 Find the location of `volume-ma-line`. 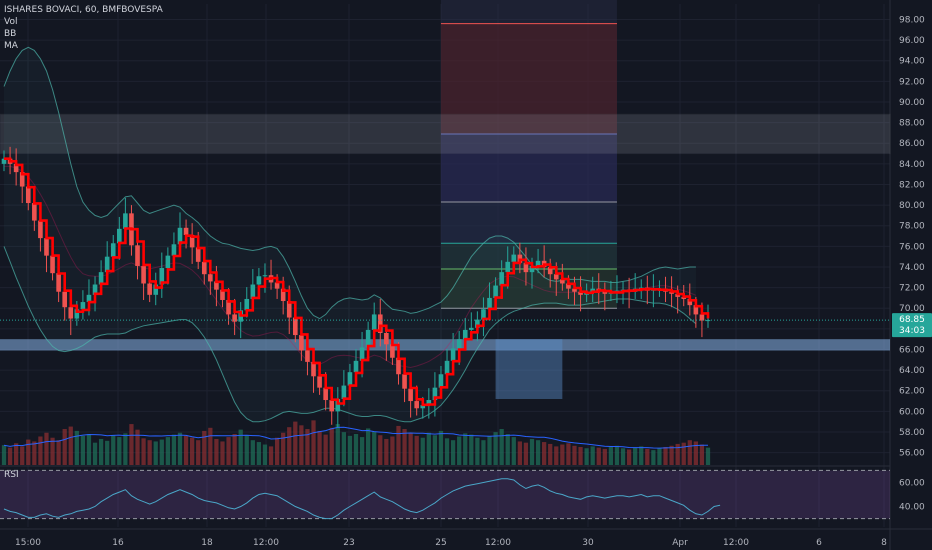

volume-ma-line is located at coordinates (356, 437).